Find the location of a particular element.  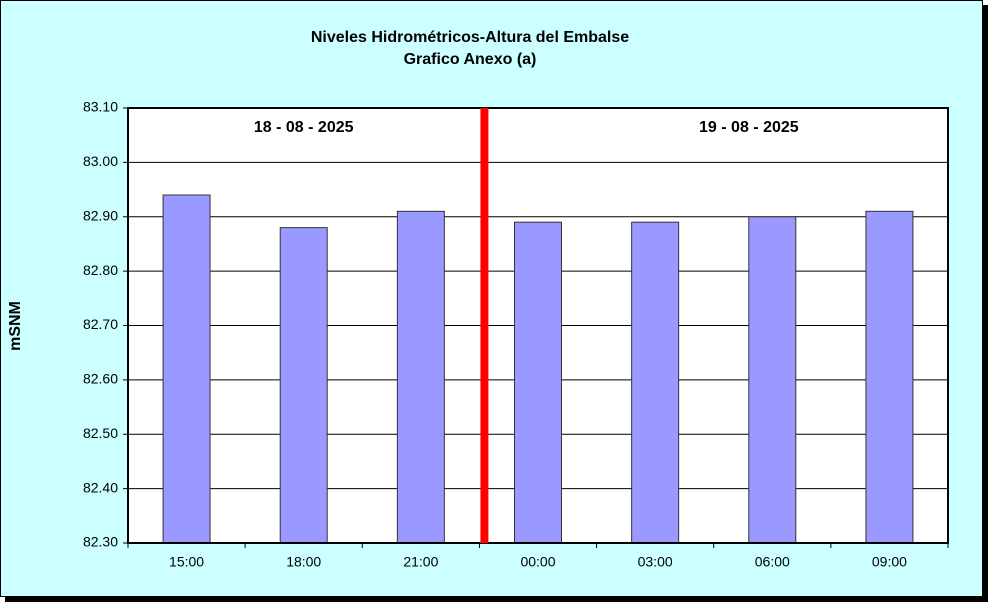

x-tick-label: 21:00 is located at coordinates (420, 562).